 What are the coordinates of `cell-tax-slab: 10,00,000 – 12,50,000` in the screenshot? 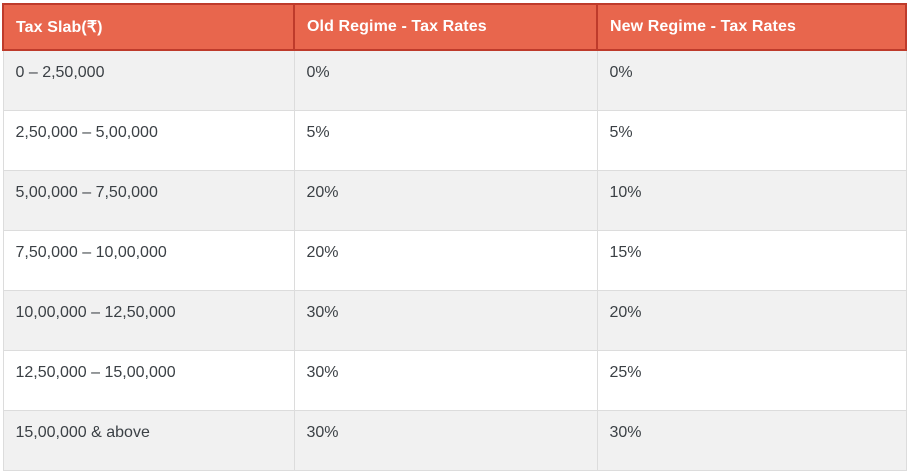 It's located at (148, 320).